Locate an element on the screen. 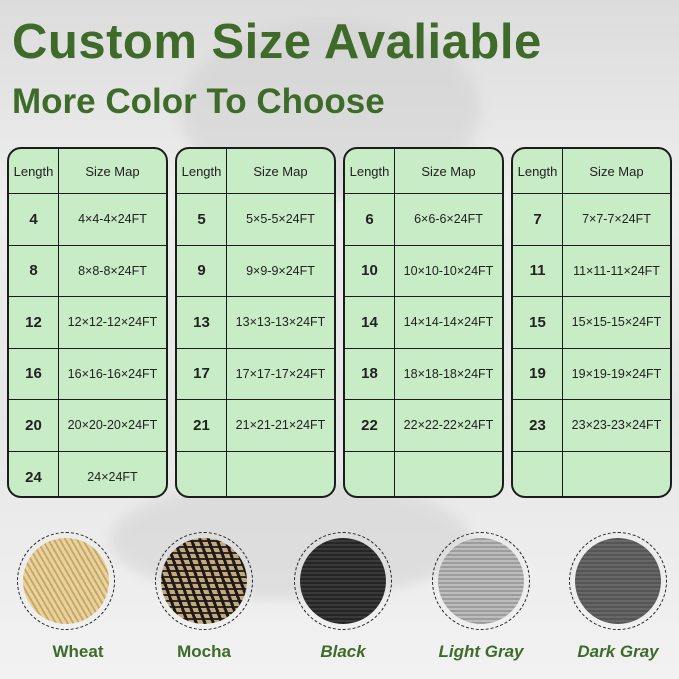 The image size is (679, 679). color-swatch-wheat is located at coordinates (66, 581).